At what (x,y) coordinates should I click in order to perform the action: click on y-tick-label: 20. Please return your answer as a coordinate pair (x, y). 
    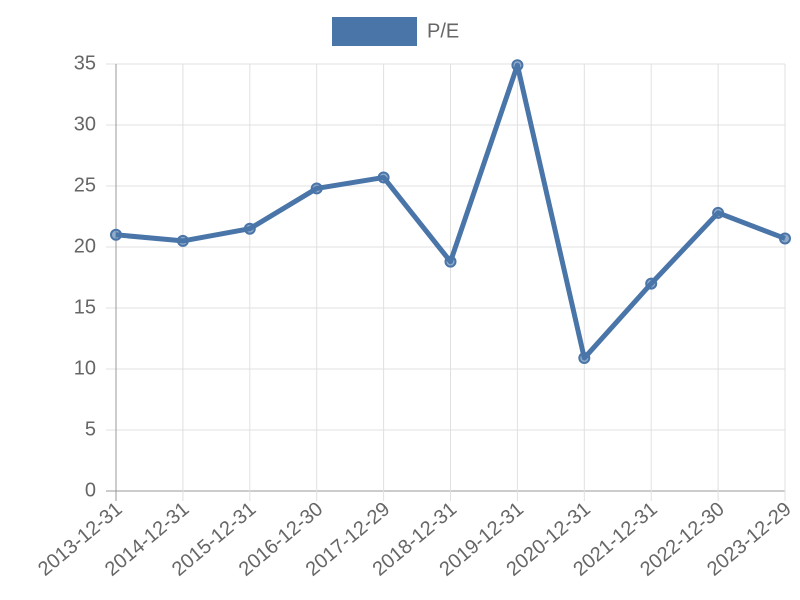
    Looking at the image, I should click on (85, 246).